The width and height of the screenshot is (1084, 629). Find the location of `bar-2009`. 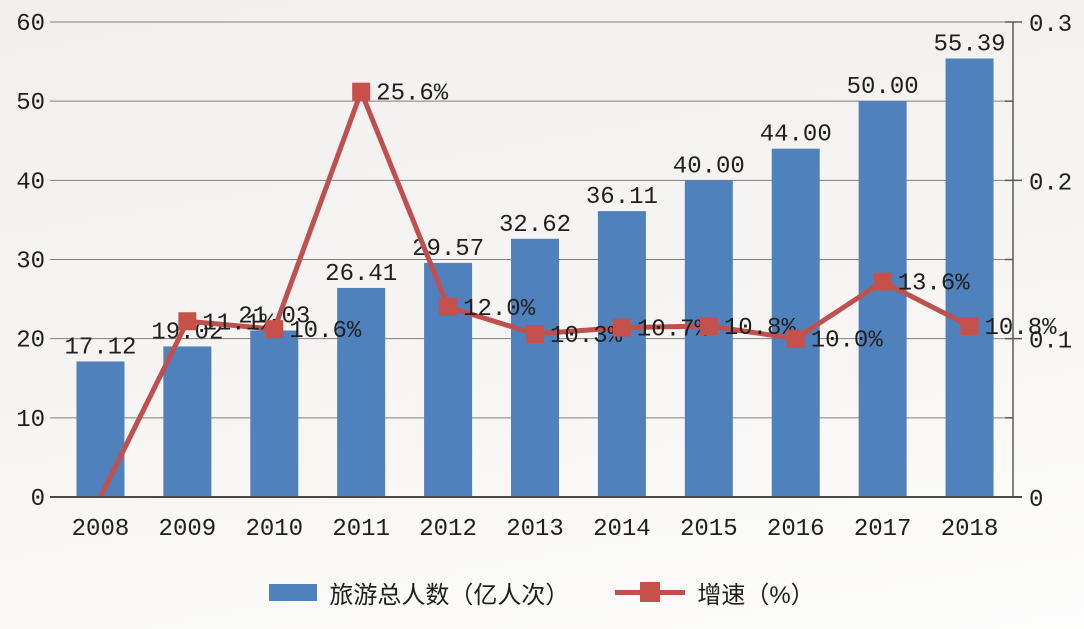

bar-2009 is located at coordinates (187, 421).